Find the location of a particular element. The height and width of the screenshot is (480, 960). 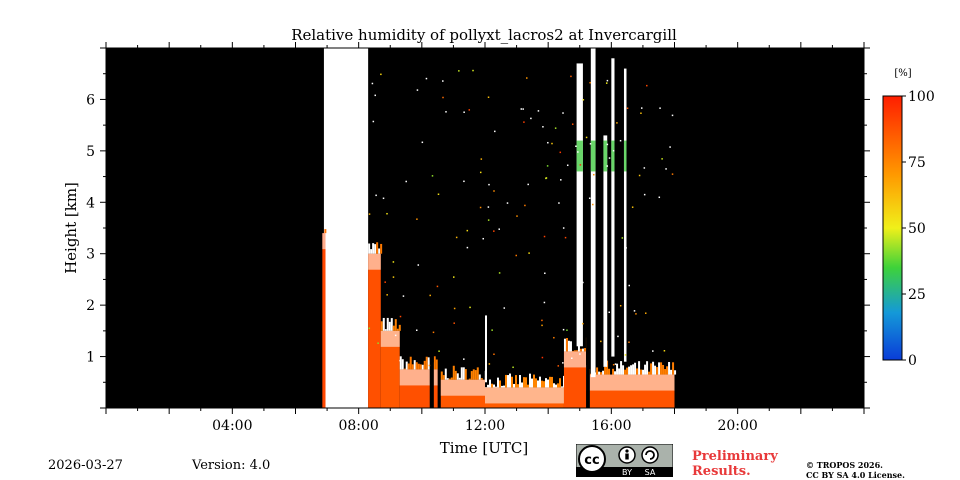

cloud-column-body is located at coordinates (579, 205).